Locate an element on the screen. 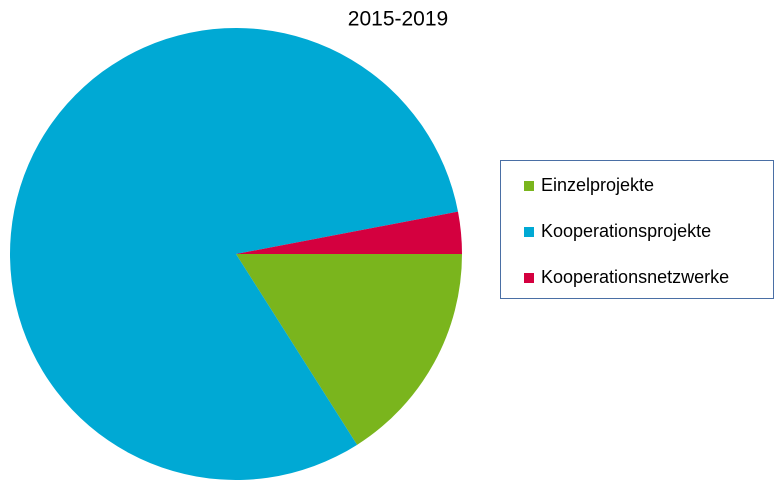 The height and width of the screenshot is (480, 775). chart-title: 2015-2019 is located at coordinates (398, 19).